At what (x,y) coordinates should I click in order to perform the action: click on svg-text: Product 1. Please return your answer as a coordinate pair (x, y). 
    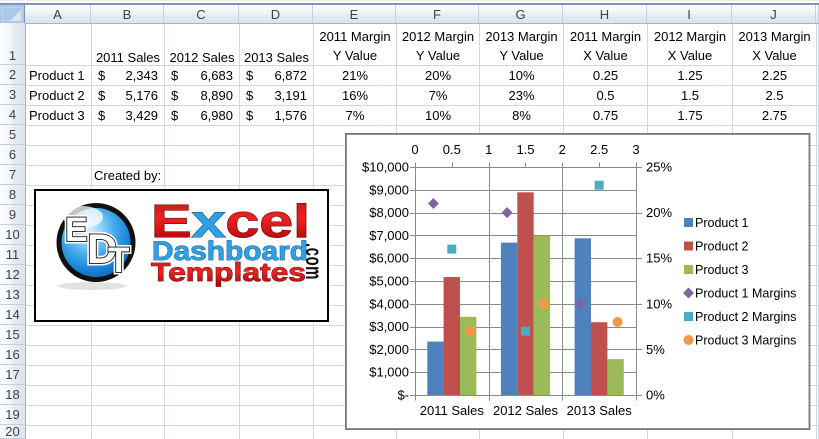
    Looking at the image, I should click on (722, 223).